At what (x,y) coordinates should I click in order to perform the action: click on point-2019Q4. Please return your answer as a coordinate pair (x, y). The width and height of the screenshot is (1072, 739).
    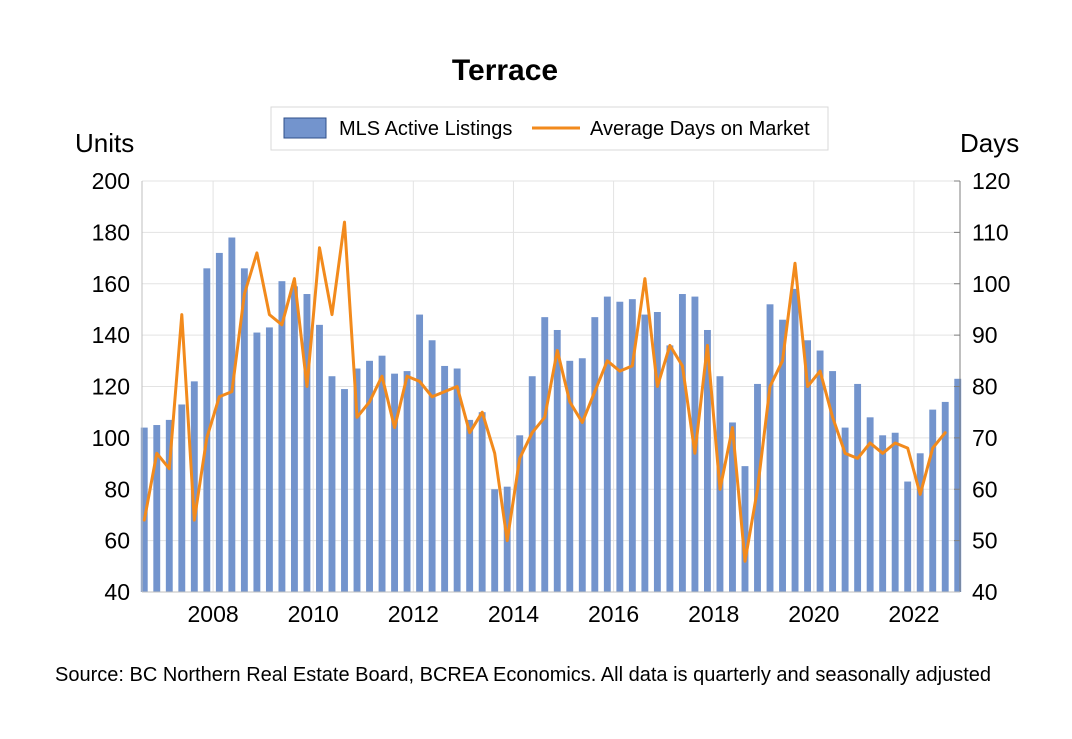
    Looking at the image, I should click on (807, 386).